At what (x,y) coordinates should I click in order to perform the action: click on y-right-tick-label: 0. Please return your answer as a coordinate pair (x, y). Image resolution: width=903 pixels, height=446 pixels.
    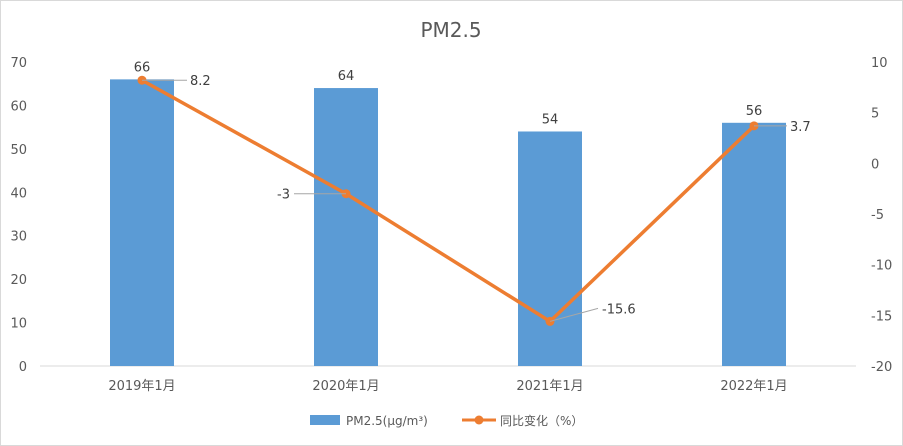
    Looking at the image, I should click on (875, 164).